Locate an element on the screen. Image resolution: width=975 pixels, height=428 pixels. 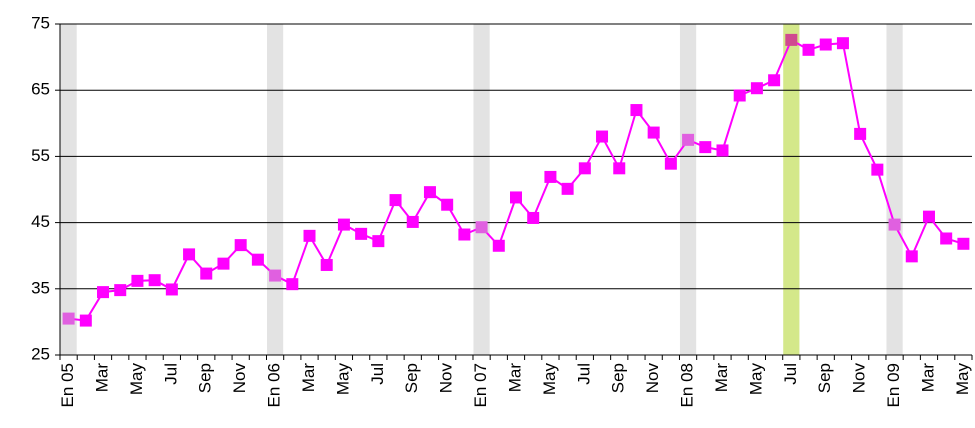
x-tick-label: En 05 is located at coordinates (67, 385).